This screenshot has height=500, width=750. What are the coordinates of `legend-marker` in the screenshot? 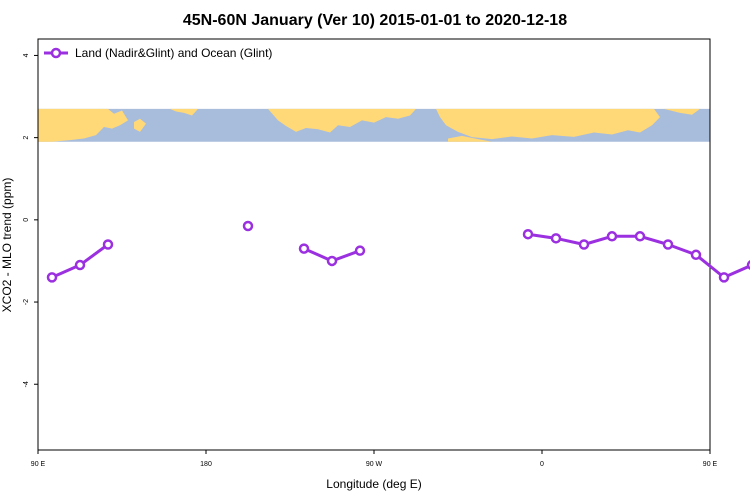 It's located at (56, 53).